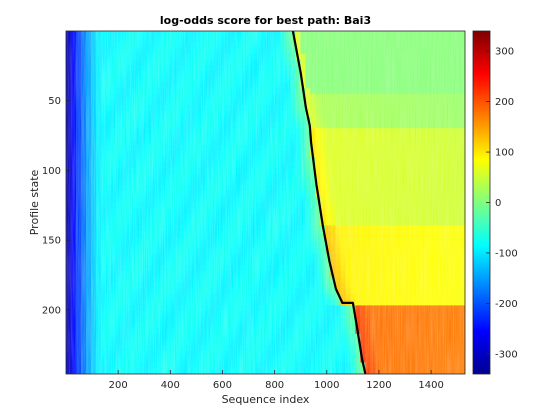  What do you see at coordinates (274, 385) in the screenshot?
I see `x-tick-label: 800` at bounding box center [274, 385].